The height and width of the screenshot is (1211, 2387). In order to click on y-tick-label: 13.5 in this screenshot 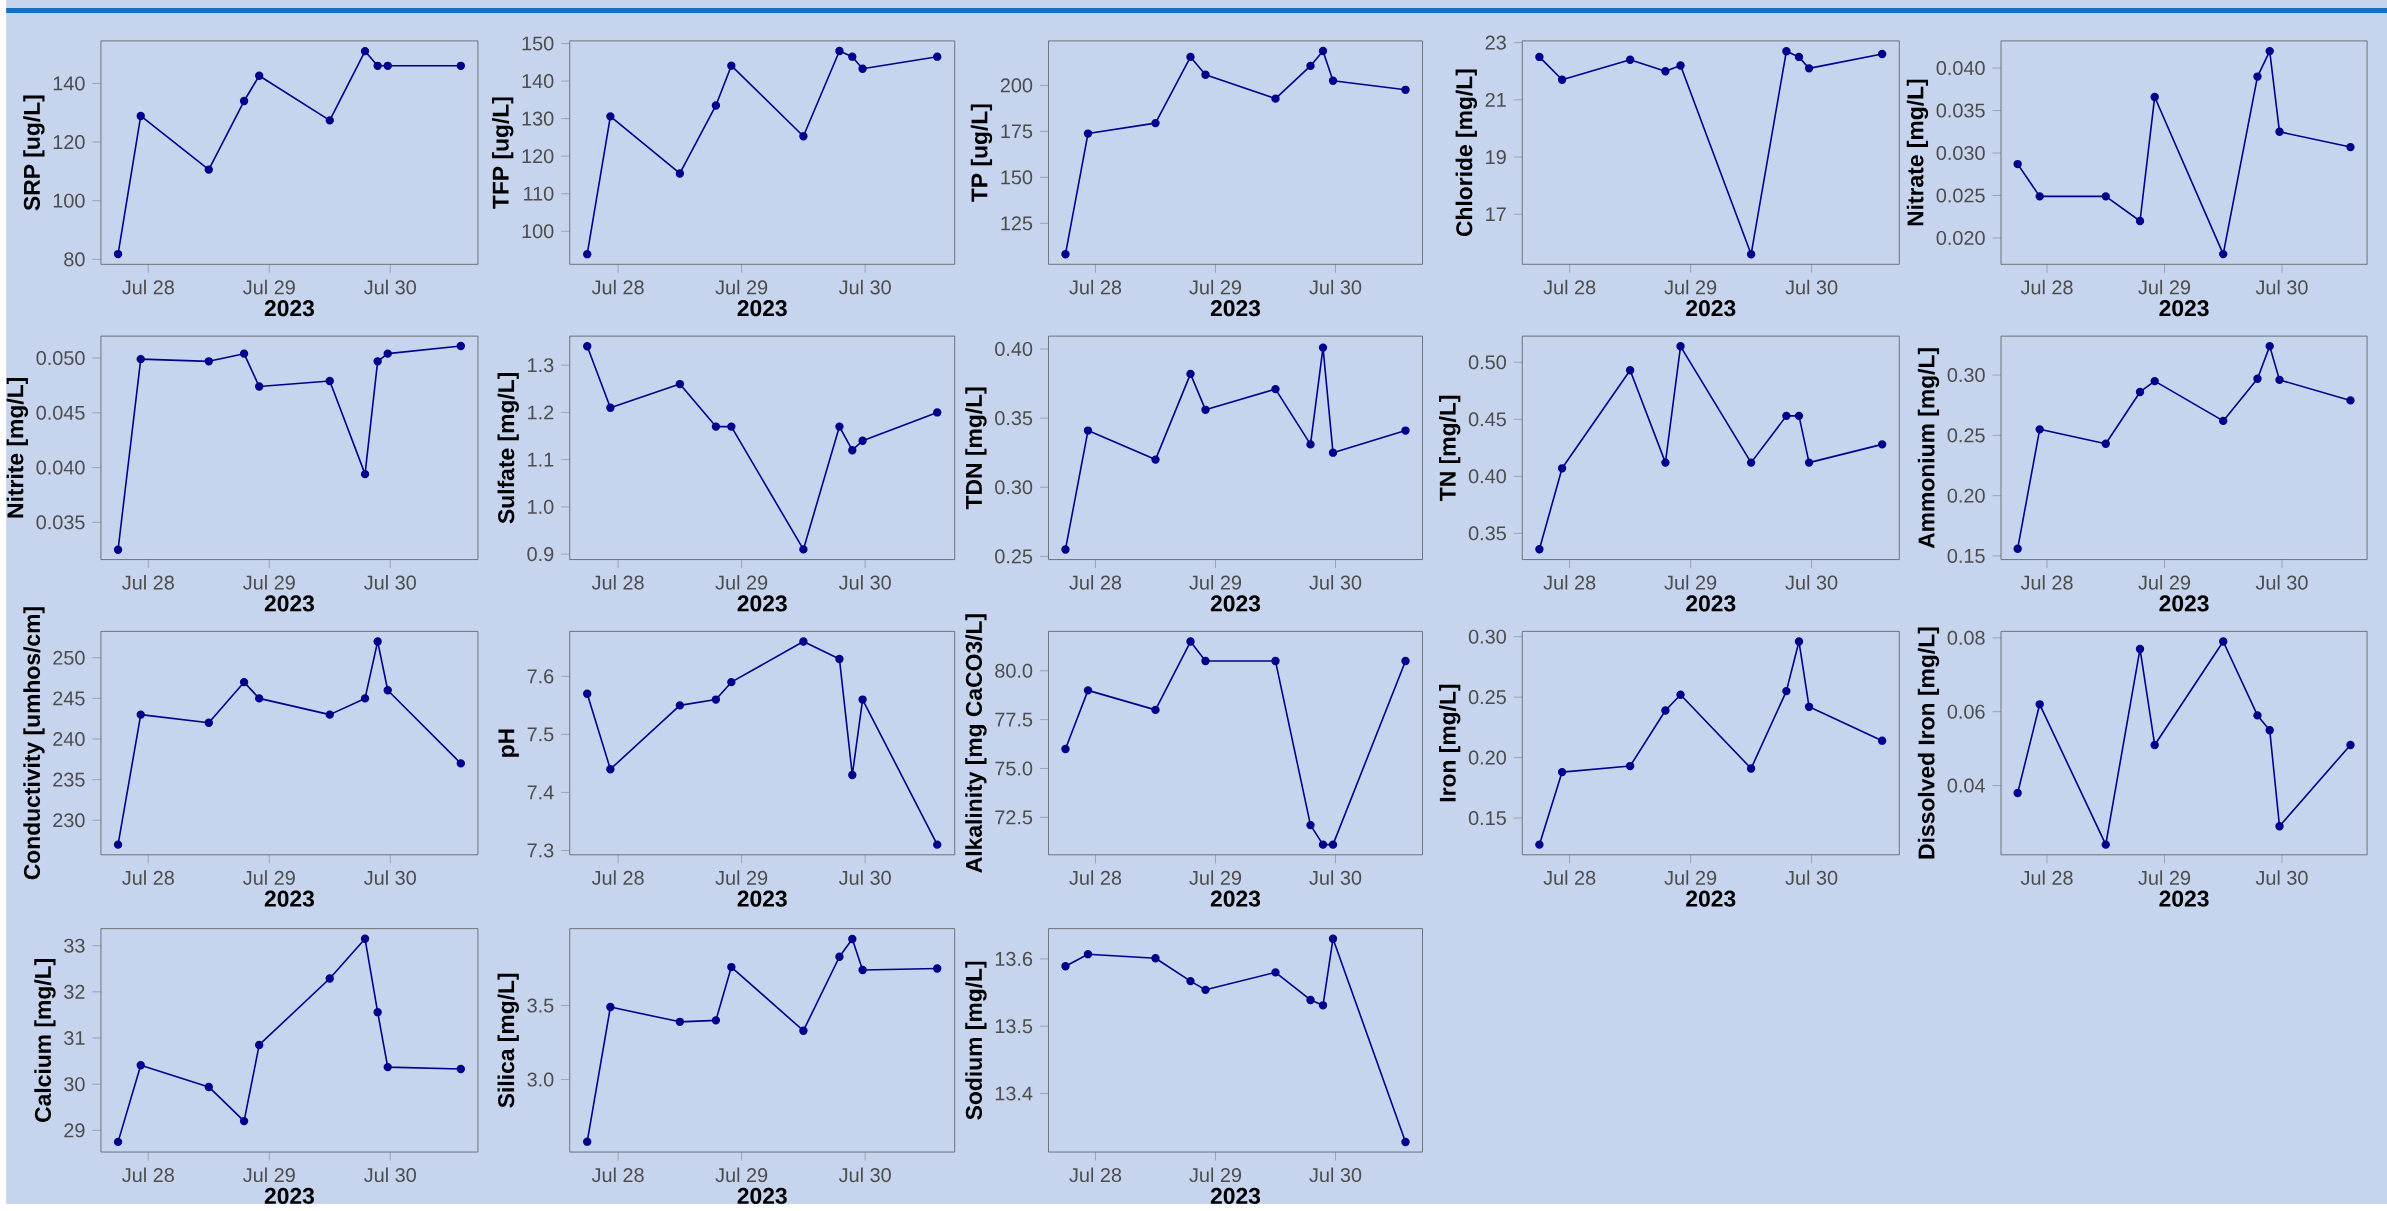, I will do `click(1014, 1026)`.